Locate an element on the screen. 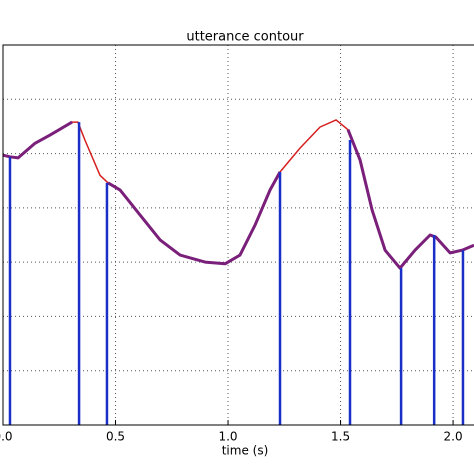 This screenshot has height=474, width=474. chart-title: utterance contour is located at coordinates (245, 37).